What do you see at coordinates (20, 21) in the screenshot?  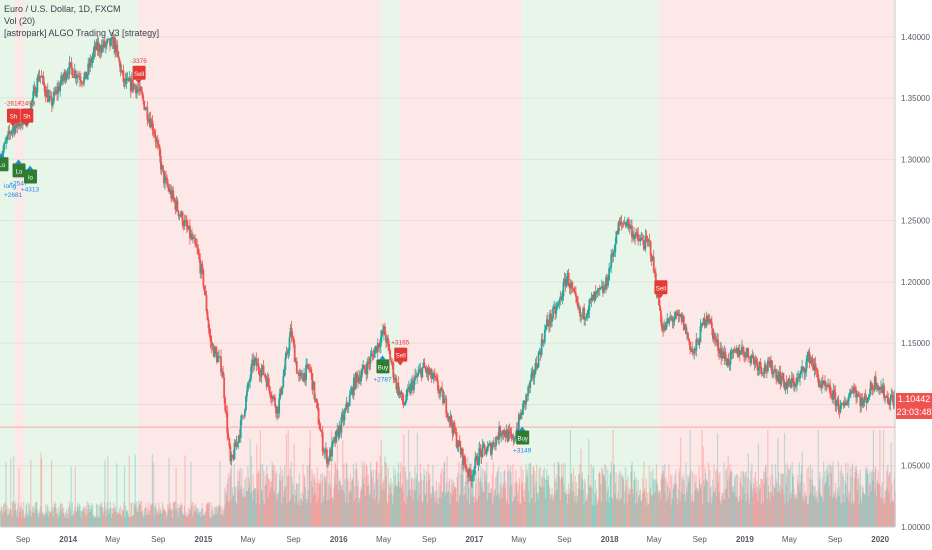 I see `volume-indicator-label: Vol (20)` at bounding box center [20, 21].